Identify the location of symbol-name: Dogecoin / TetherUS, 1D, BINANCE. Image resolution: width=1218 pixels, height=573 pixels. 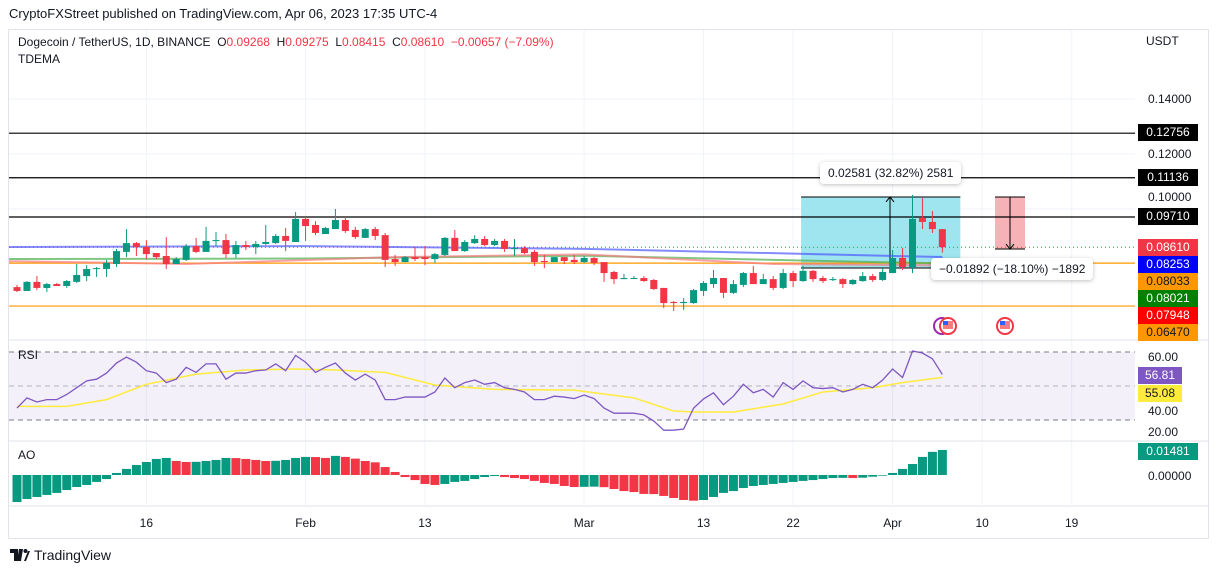
(114, 42).